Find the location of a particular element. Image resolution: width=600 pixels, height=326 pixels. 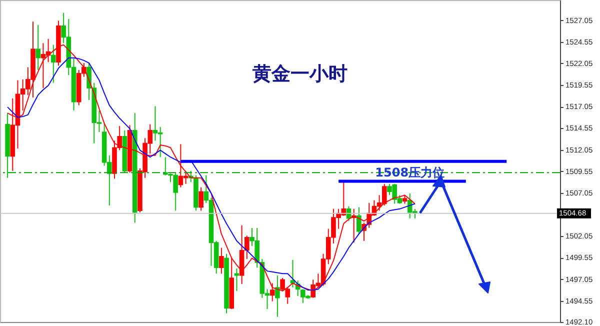

text: 黄金一小时 is located at coordinates (300, 74).